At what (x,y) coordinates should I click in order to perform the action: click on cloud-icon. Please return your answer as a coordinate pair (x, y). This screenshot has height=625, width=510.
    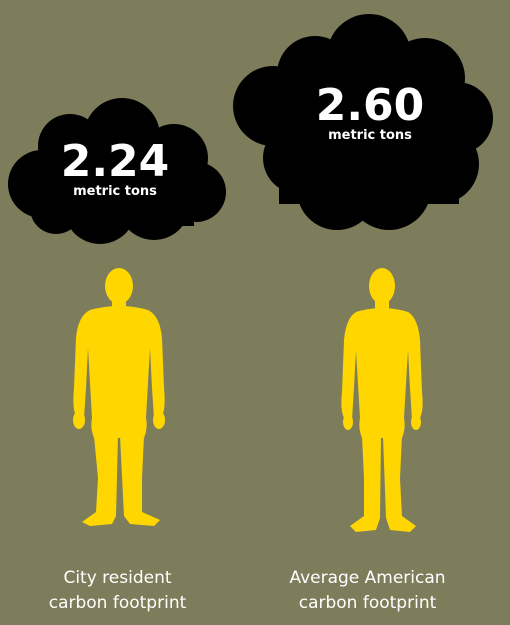
    Looking at the image, I should click on (117, 171).